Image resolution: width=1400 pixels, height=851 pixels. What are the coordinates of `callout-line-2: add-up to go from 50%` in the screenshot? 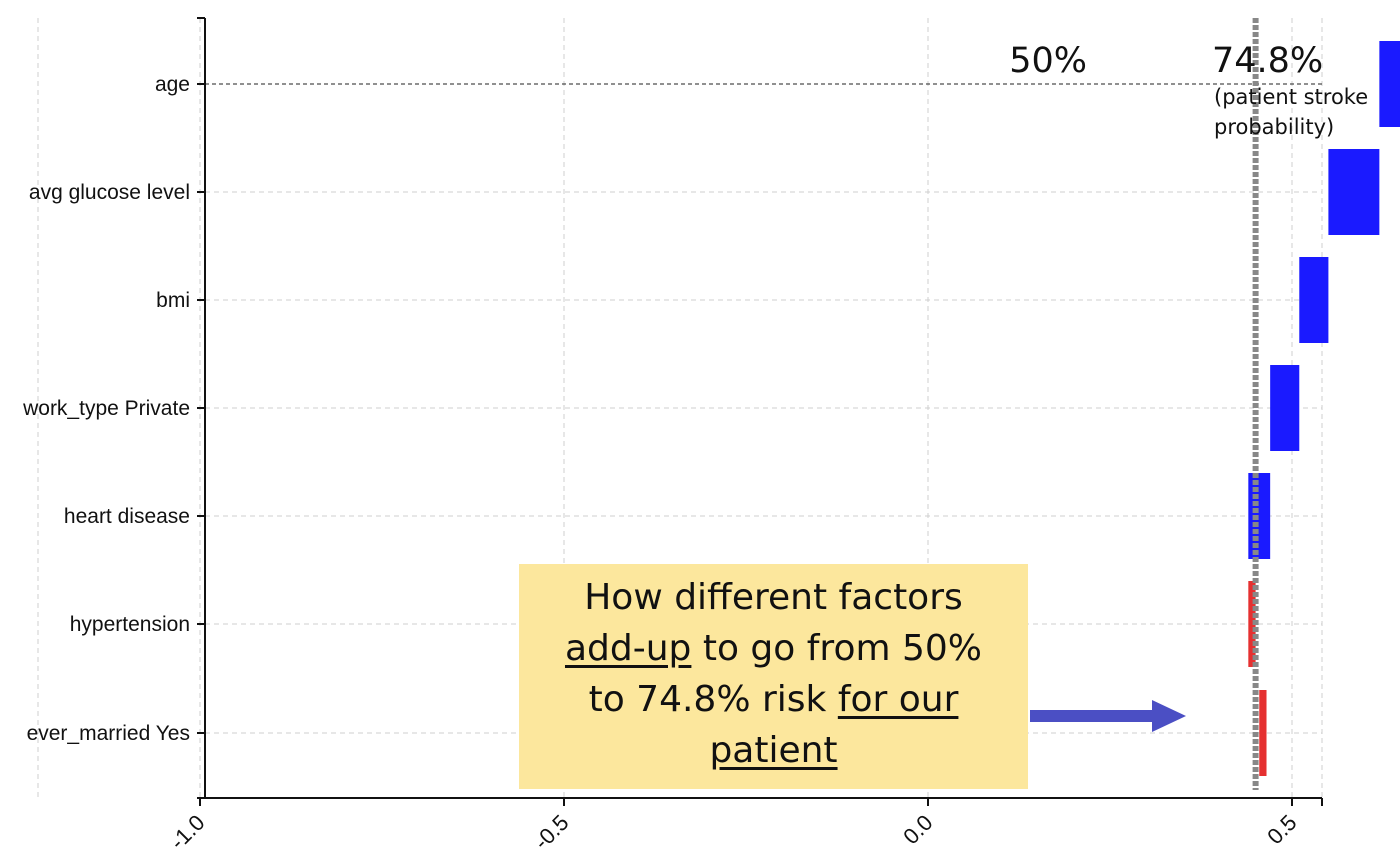 It's located at (773, 648).